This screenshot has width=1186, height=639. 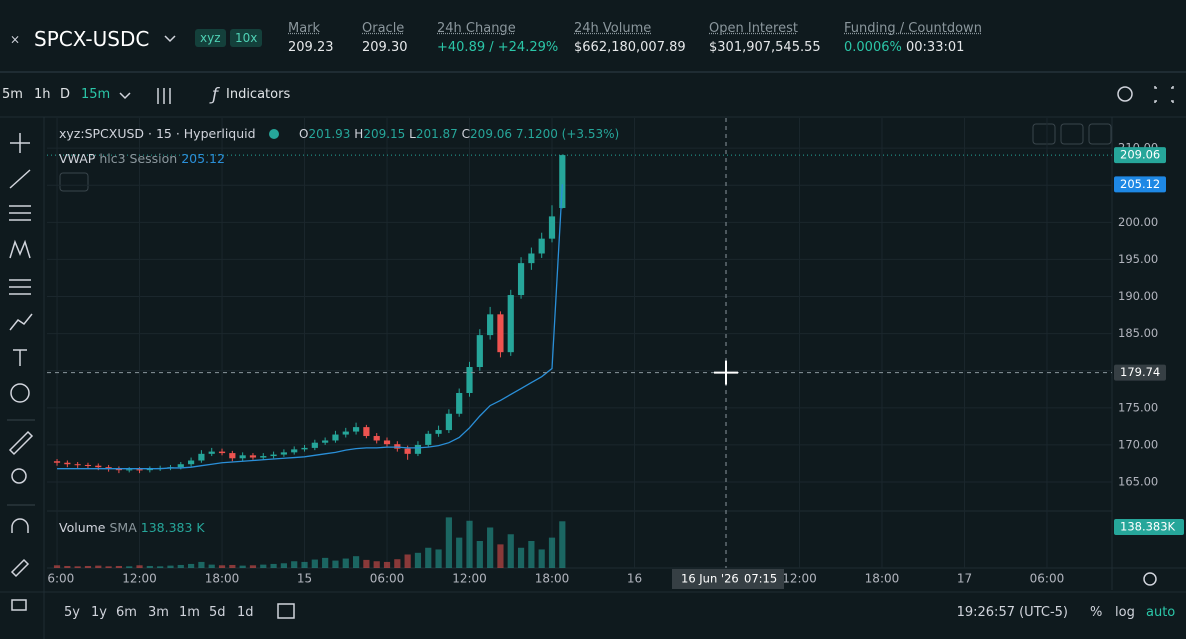 What do you see at coordinates (20, 568) in the screenshot?
I see `pencil-lock-tool` at bounding box center [20, 568].